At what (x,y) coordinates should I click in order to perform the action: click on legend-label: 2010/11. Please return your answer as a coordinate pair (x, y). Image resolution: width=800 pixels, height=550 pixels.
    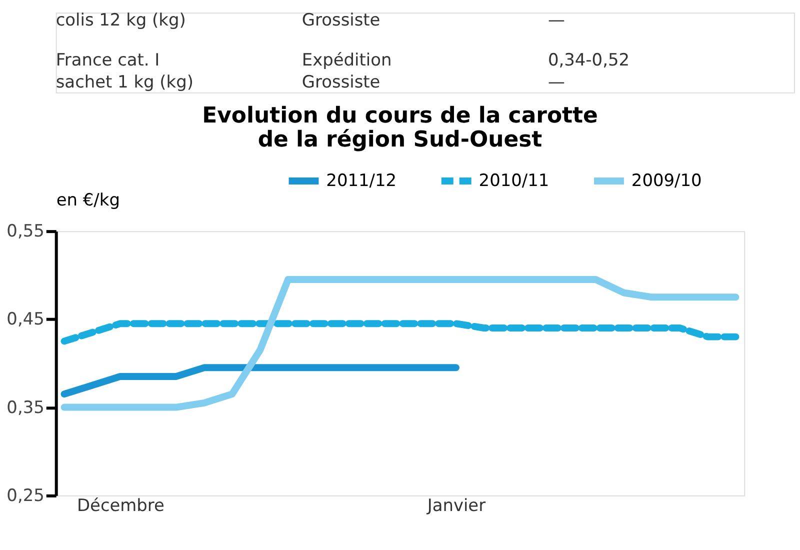
    Looking at the image, I should click on (514, 180).